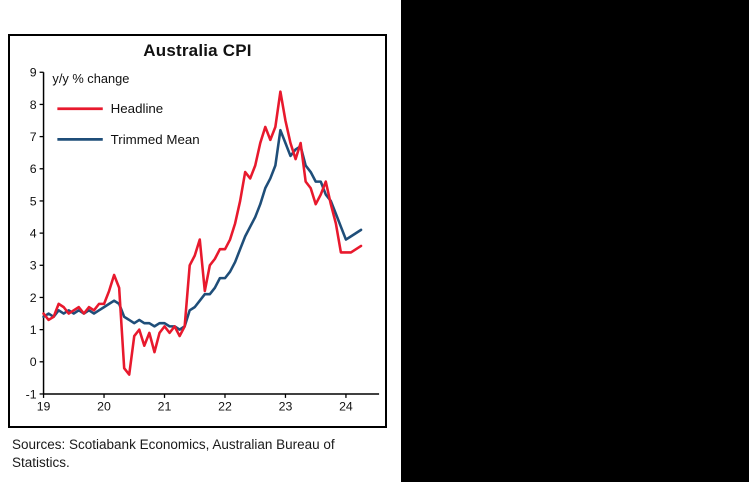 The width and height of the screenshot is (749, 482). Describe the element at coordinates (33, 169) in the screenshot. I see `svg-text: 6` at that location.